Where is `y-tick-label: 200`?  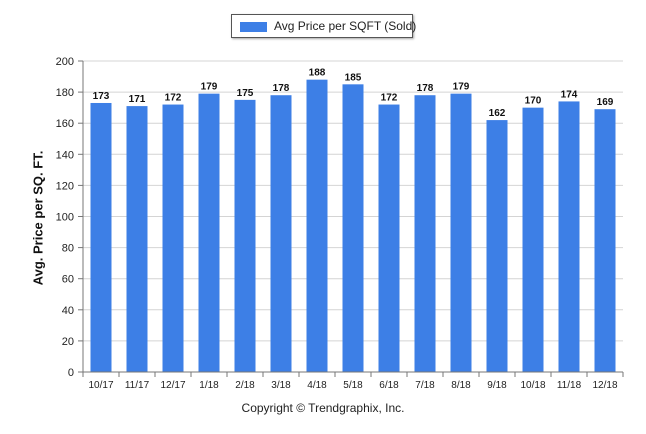 y-tick-label: 200 is located at coordinates (65, 62).